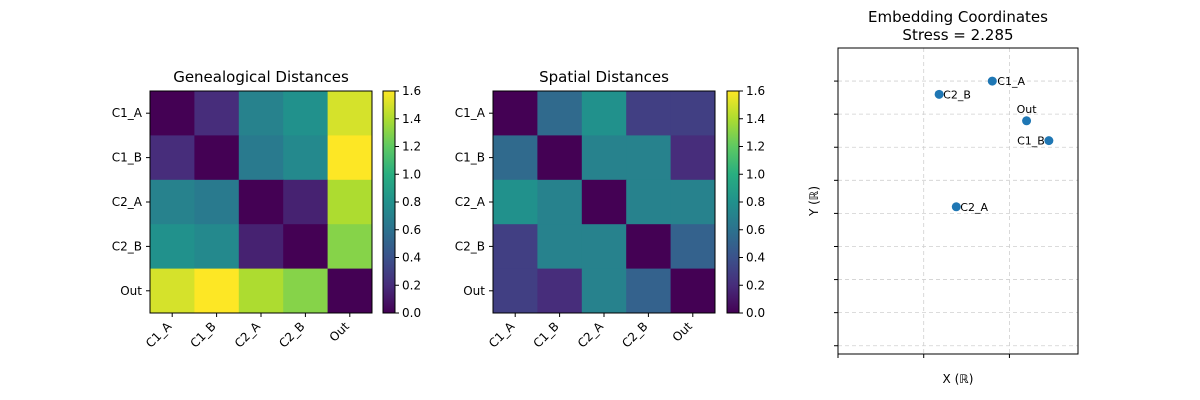 Image resolution: width=1200 pixels, height=400 pixels. Describe the element at coordinates (755, 202) in the screenshot. I see `colorbar-tick-label: 0.8` at that location.